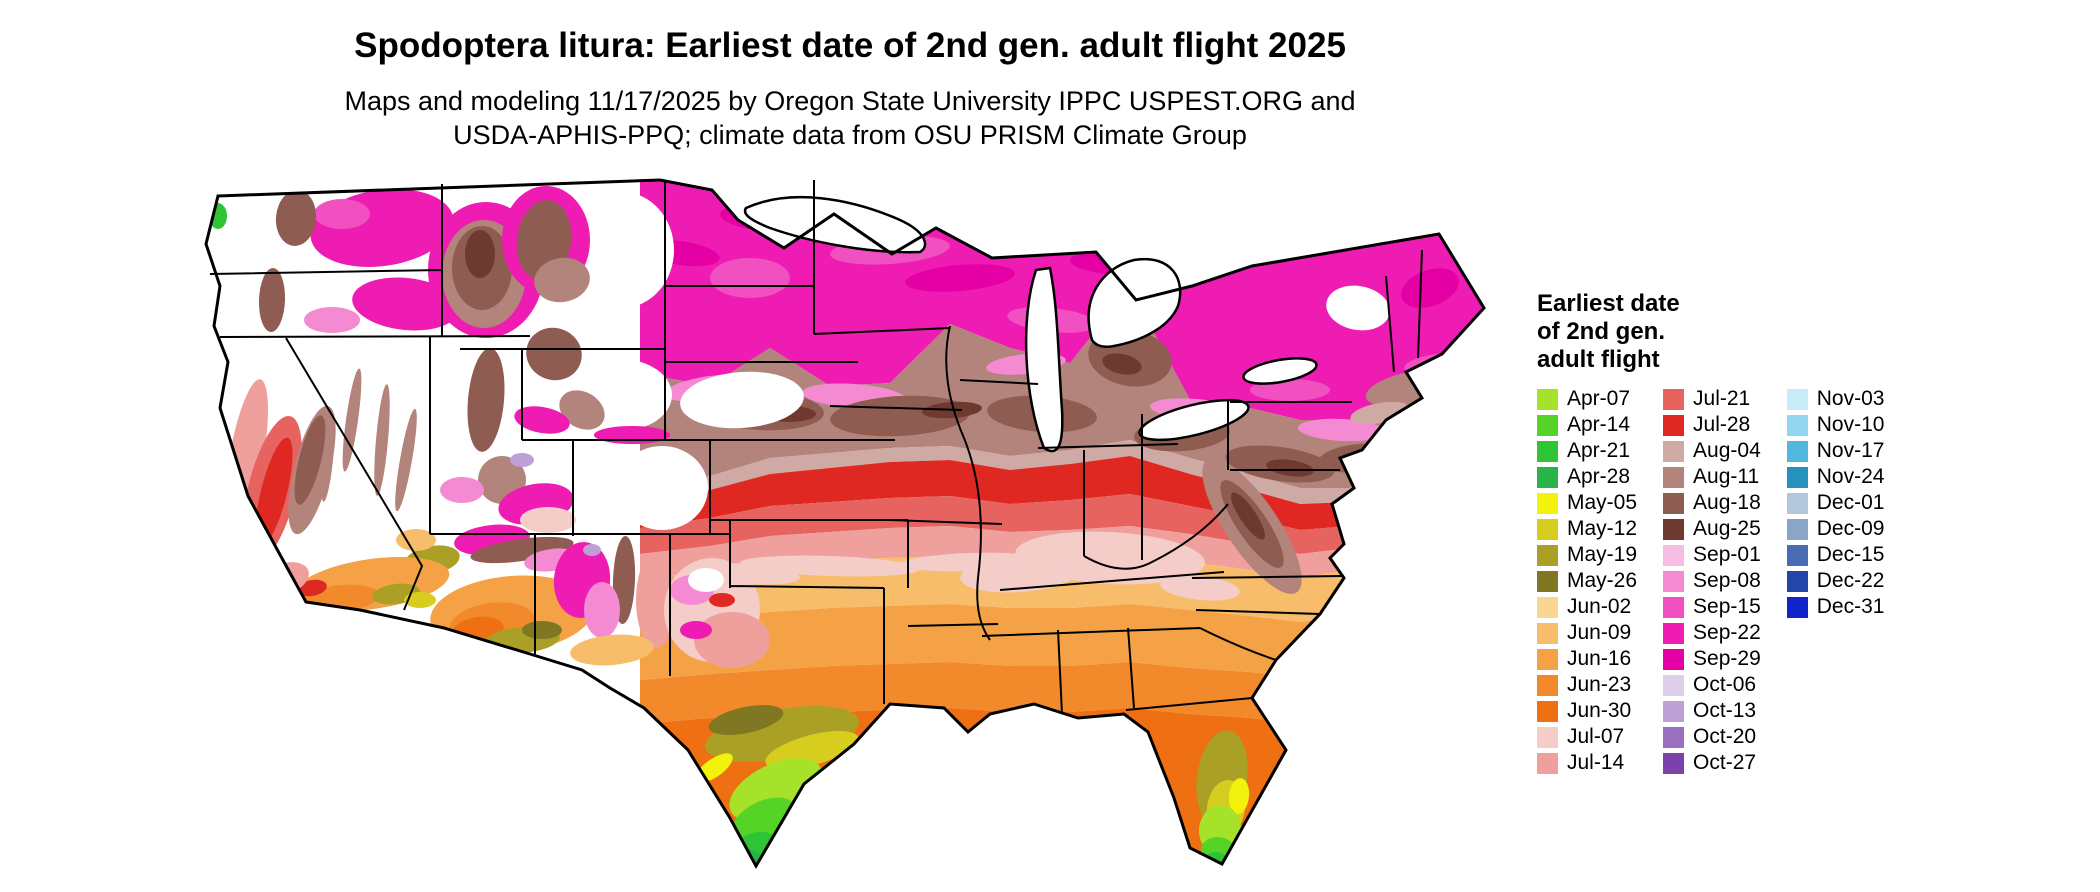  I want to click on legend-label: Oct-13, so click(1725, 710).